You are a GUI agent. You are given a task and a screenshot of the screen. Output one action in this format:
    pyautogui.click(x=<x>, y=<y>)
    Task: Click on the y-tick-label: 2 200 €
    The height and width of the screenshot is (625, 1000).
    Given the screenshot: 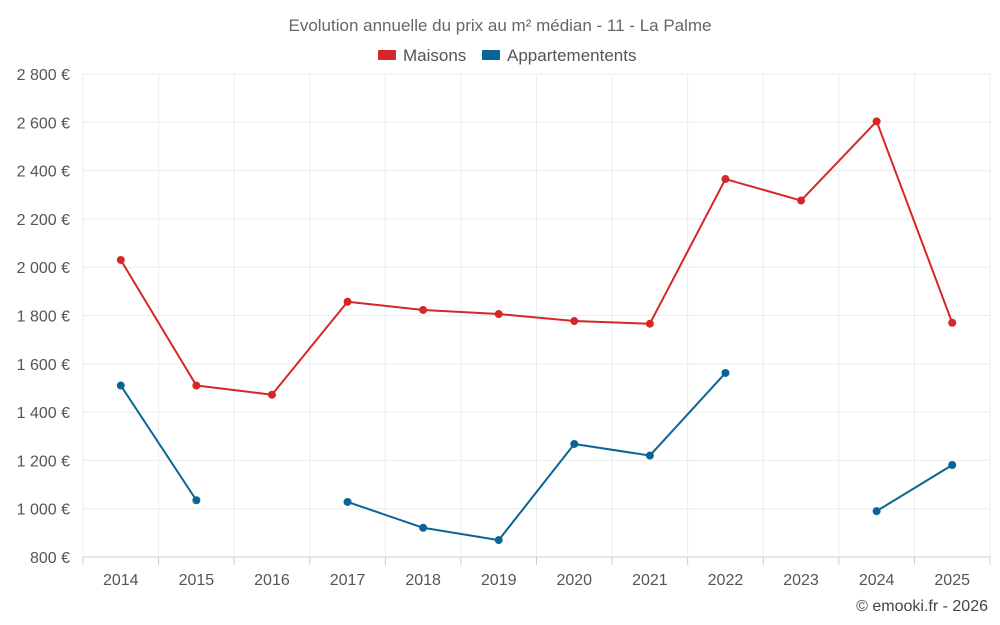 What is the action you would take?
    pyautogui.click(x=43, y=220)
    